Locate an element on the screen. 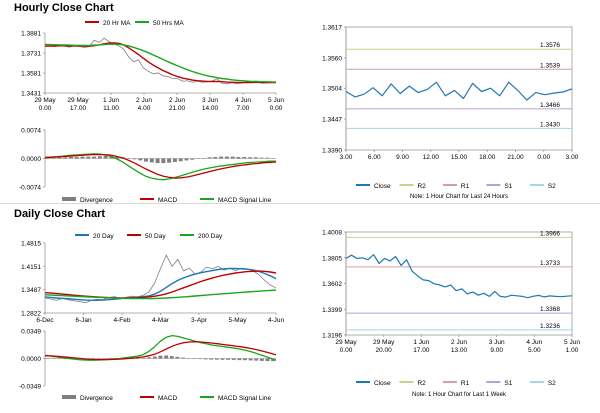 The image size is (600, 413). daily-close-y-tick-label: 1.4008 is located at coordinates (332, 233).